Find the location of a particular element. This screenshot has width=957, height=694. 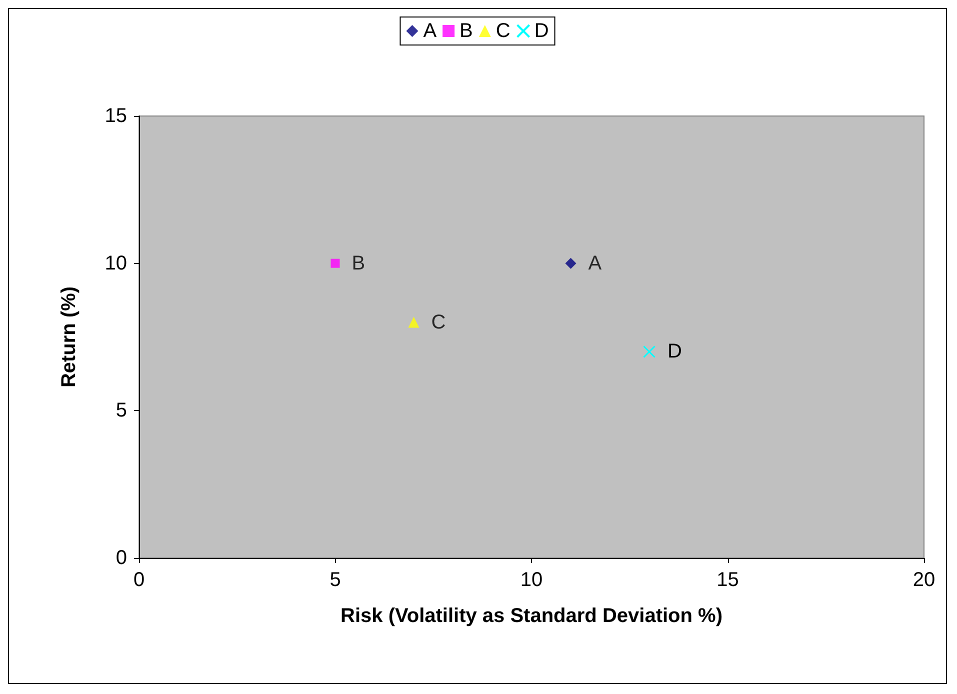

y-axis-title: Return (%) is located at coordinates (69, 337).